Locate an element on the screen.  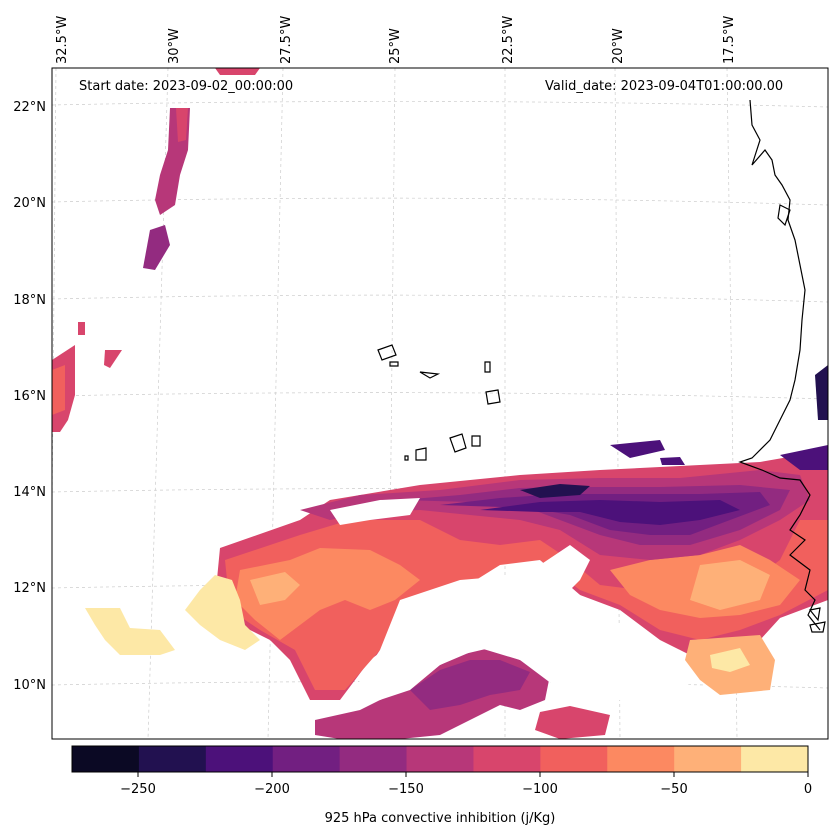
colorbar-tick-label: −100 is located at coordinates (540, 789).